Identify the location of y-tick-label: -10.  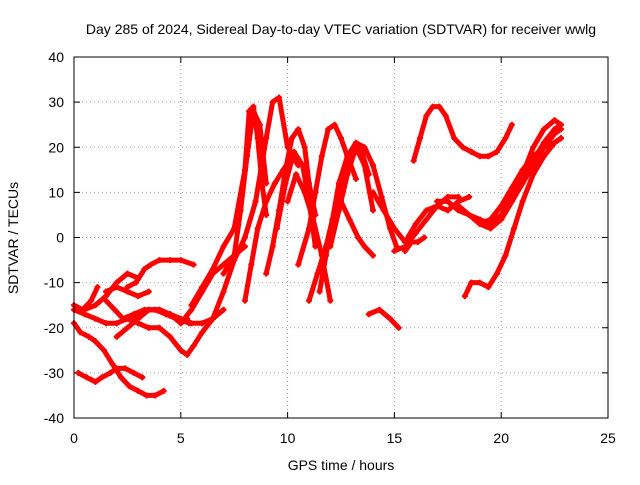
(54, 283).